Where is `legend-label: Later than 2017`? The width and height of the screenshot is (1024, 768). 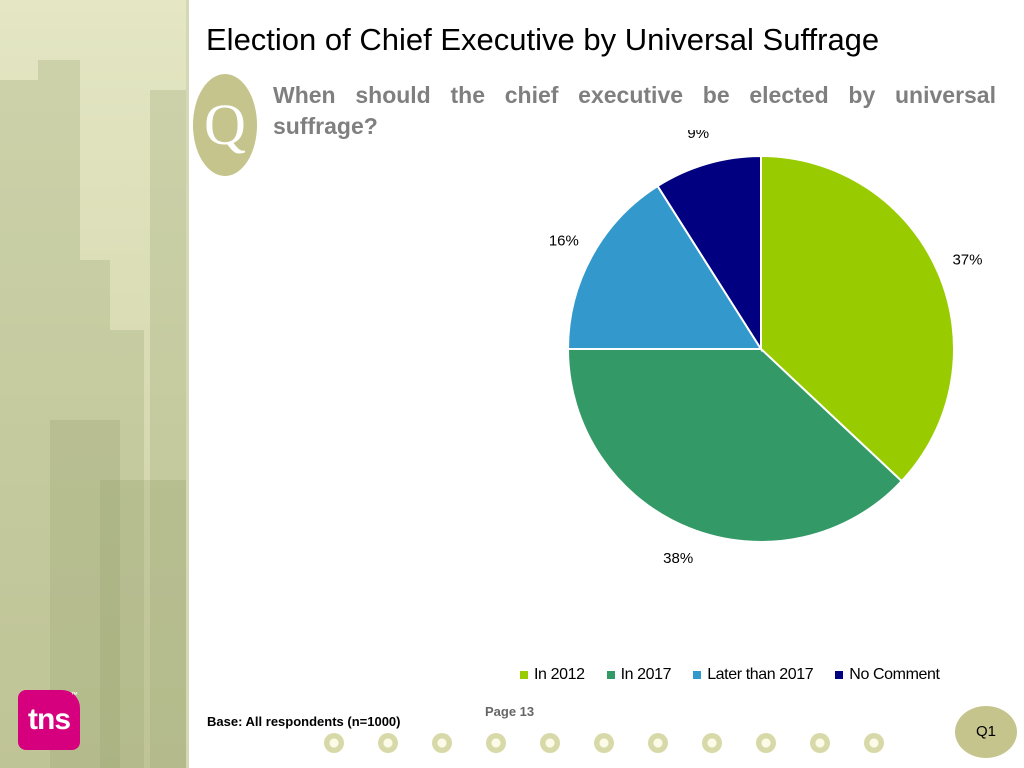 legend-label: Later than 2017 is located at coordinates (760, 674).